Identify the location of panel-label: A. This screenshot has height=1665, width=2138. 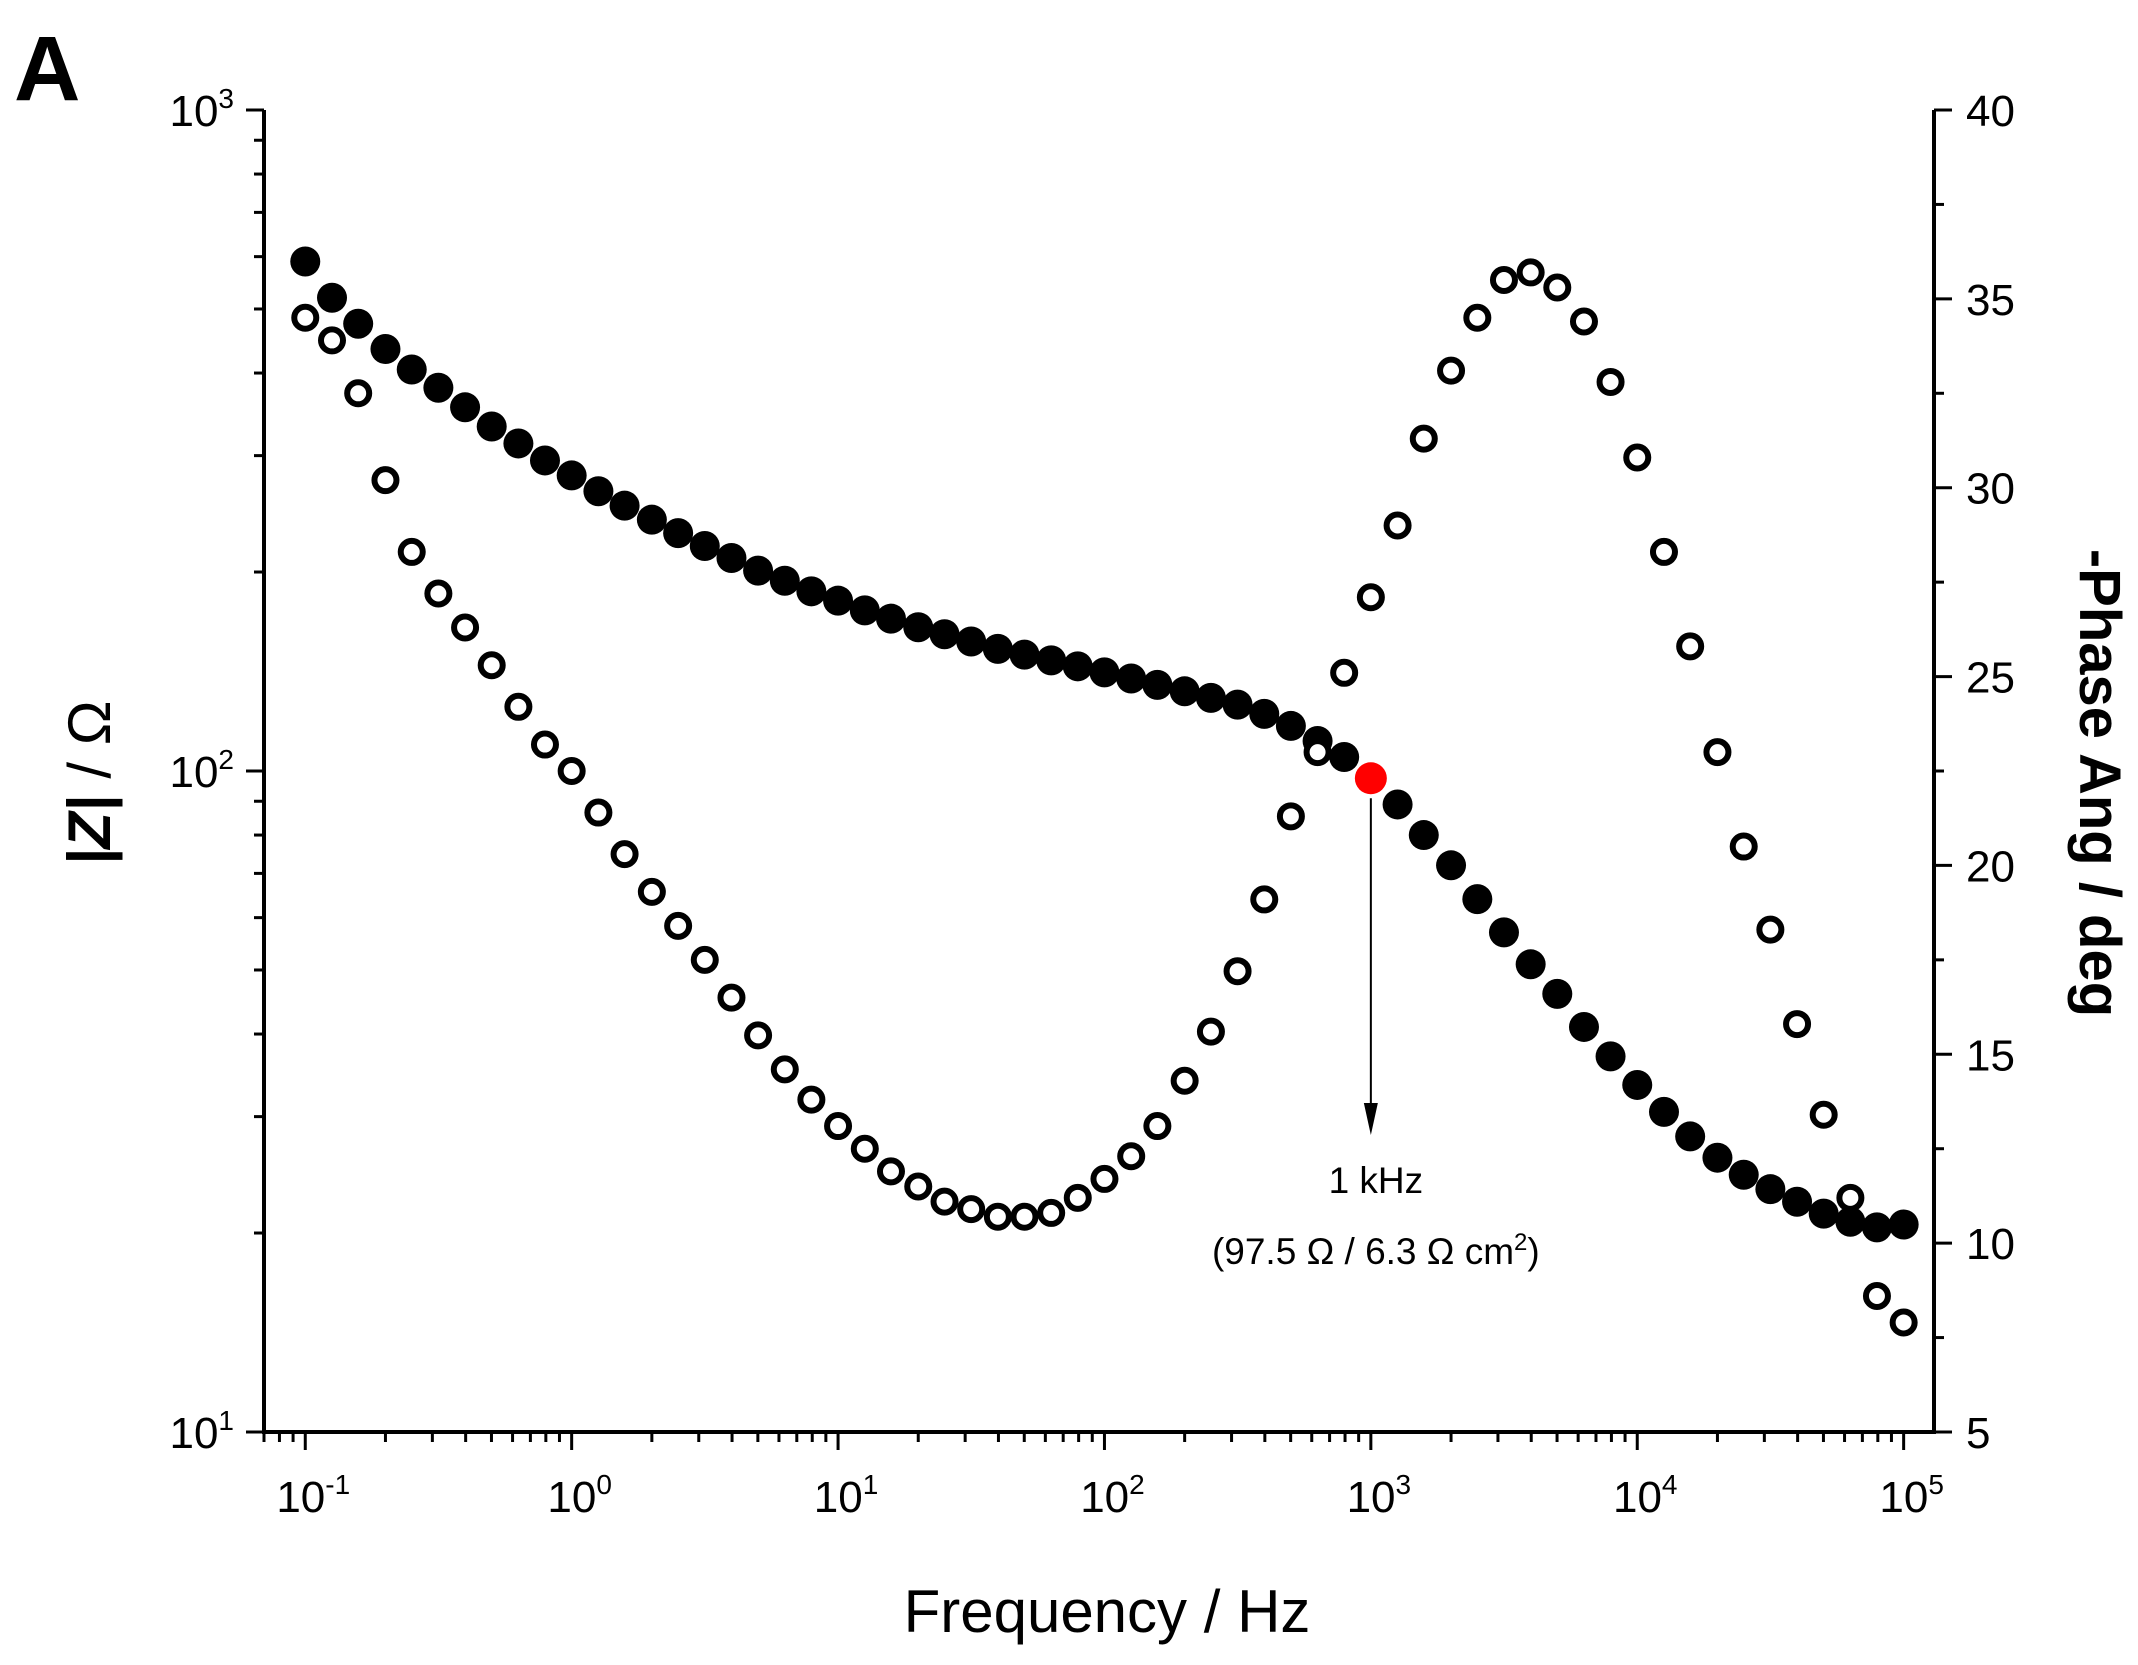
(47, 69).